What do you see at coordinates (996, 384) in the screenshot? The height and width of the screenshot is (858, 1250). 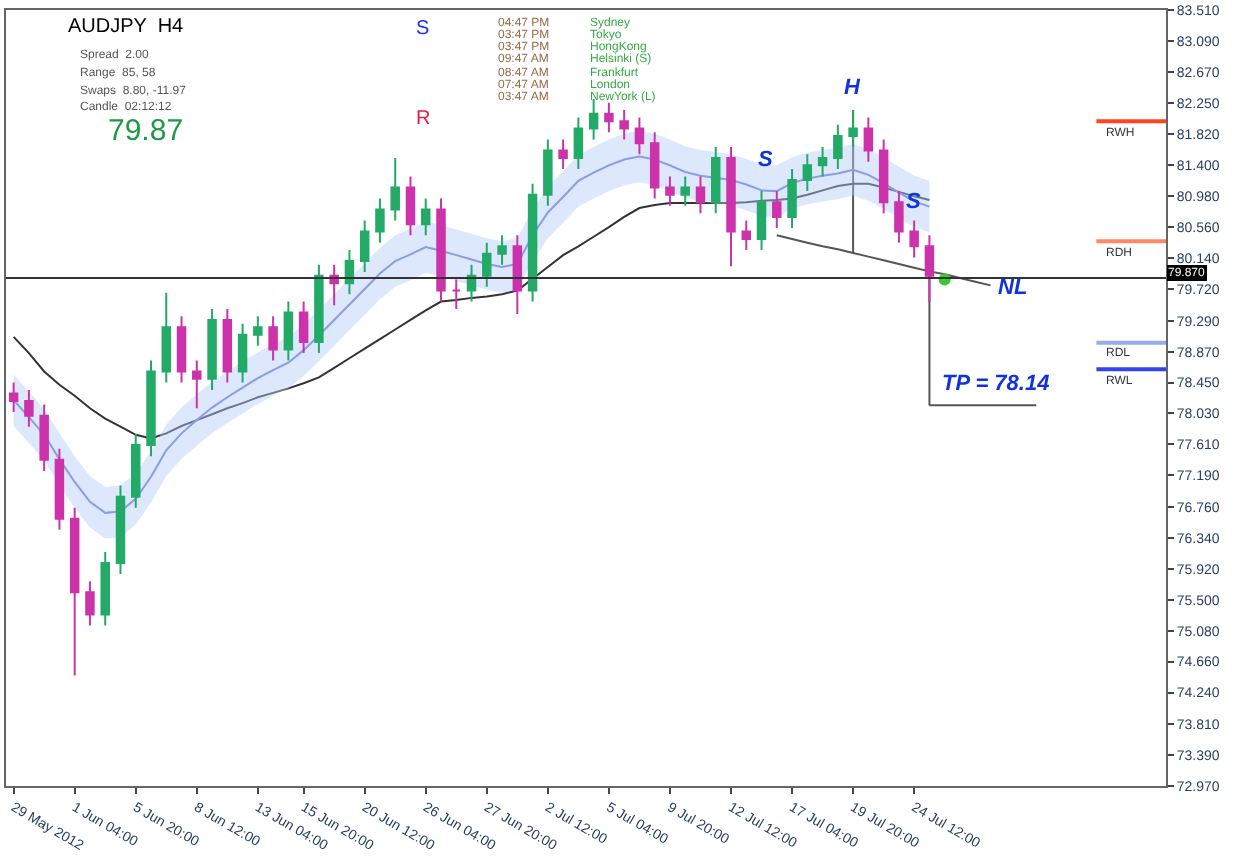 I see `annotation: TP = 78.14` at bounding box center [996, 384].